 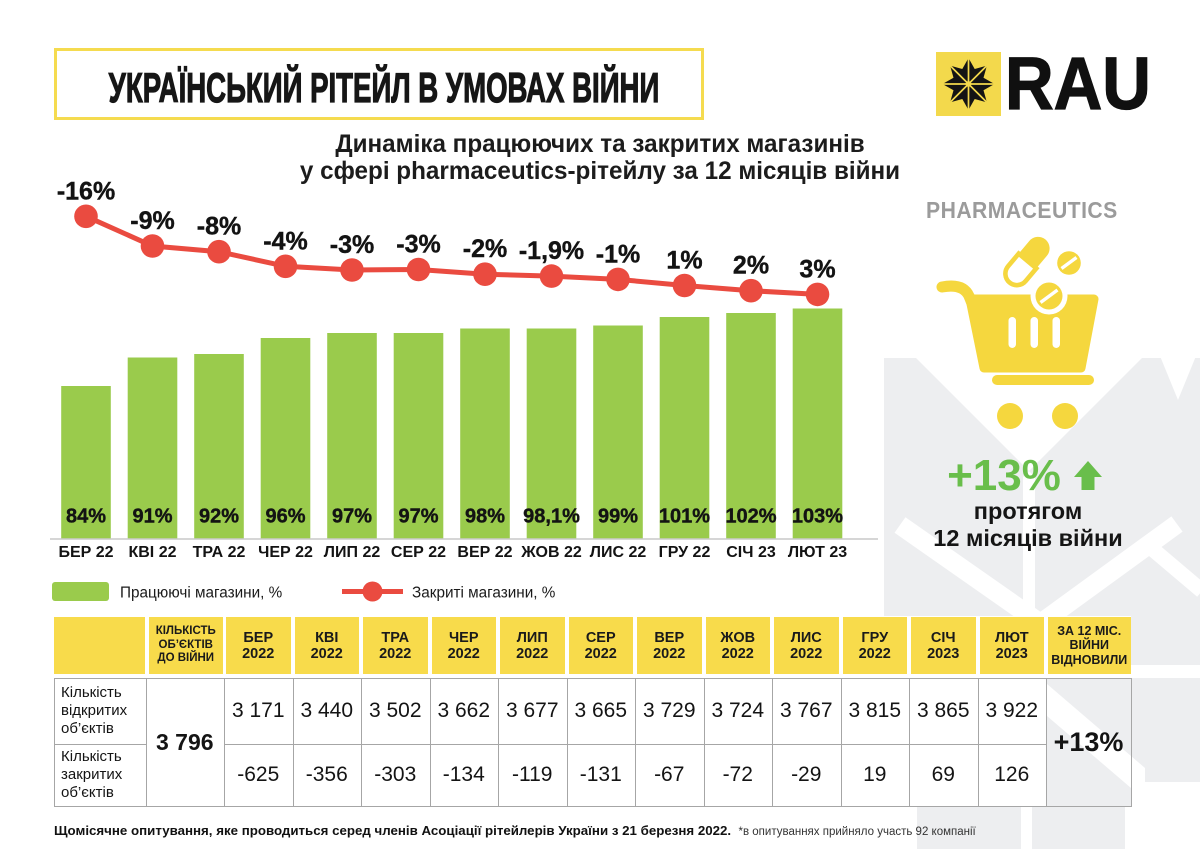 I want to click on svg-text: -2%, so click(x=485, y=249).